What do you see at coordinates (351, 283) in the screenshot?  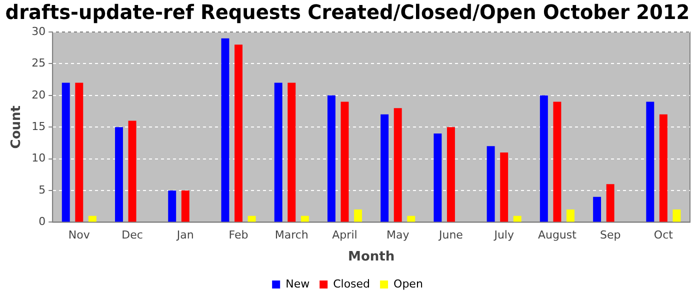 I see `legend-label: Closed` at bounding box center [351, 283].